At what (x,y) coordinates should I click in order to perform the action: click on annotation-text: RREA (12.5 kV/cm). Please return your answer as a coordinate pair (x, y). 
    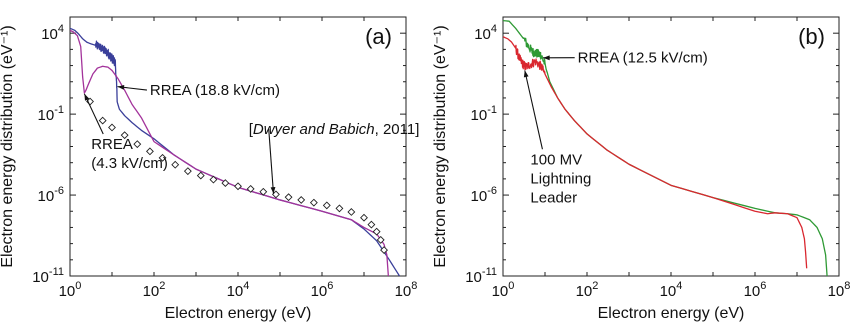
    Looking at the image, I should click on (643, 58).